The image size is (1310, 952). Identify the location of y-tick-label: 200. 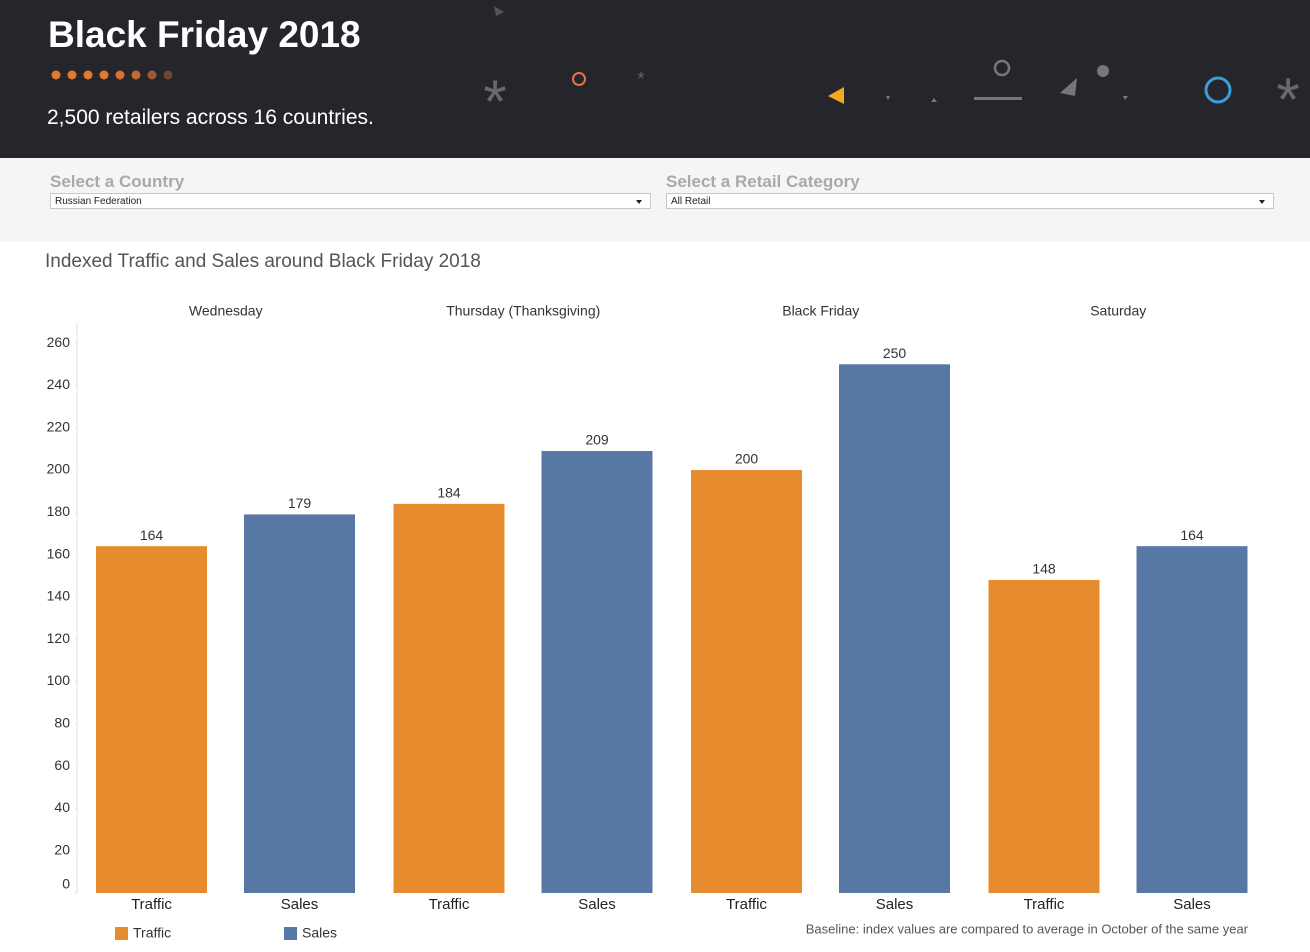
(59, 469).